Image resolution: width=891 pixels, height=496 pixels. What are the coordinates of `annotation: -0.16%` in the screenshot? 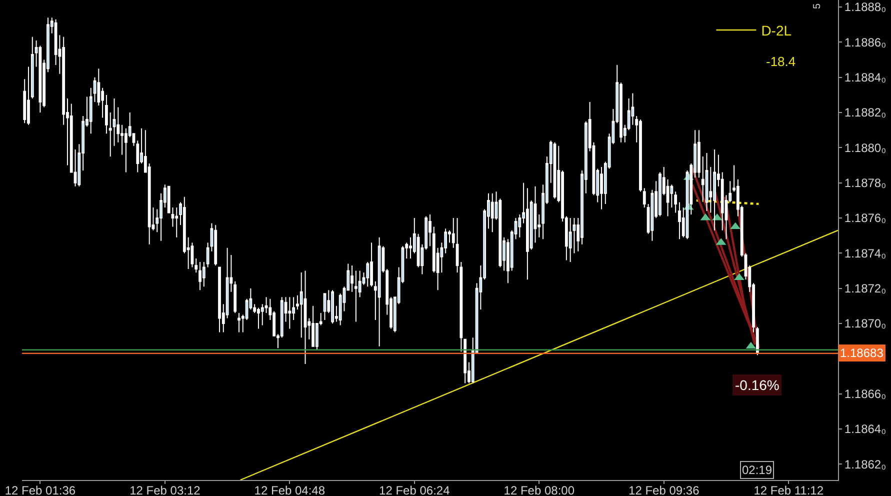 It's located at (757, 385).